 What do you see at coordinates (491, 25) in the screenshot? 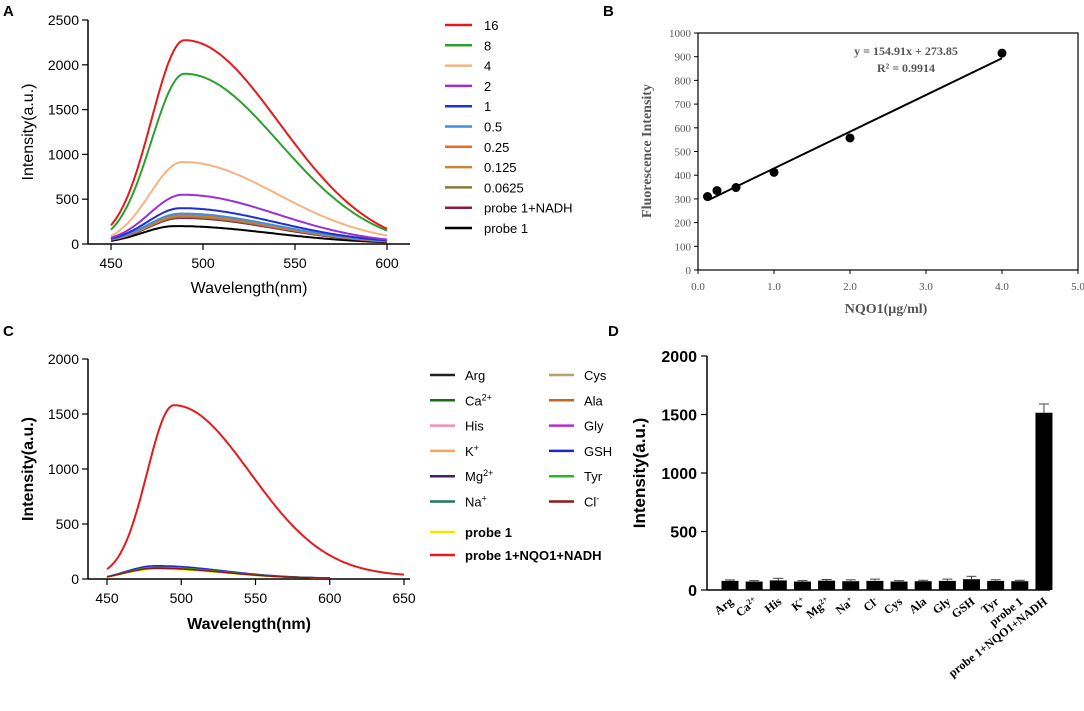
I see `panel-a-legend-label: 16` at bounding box center [491, 25].